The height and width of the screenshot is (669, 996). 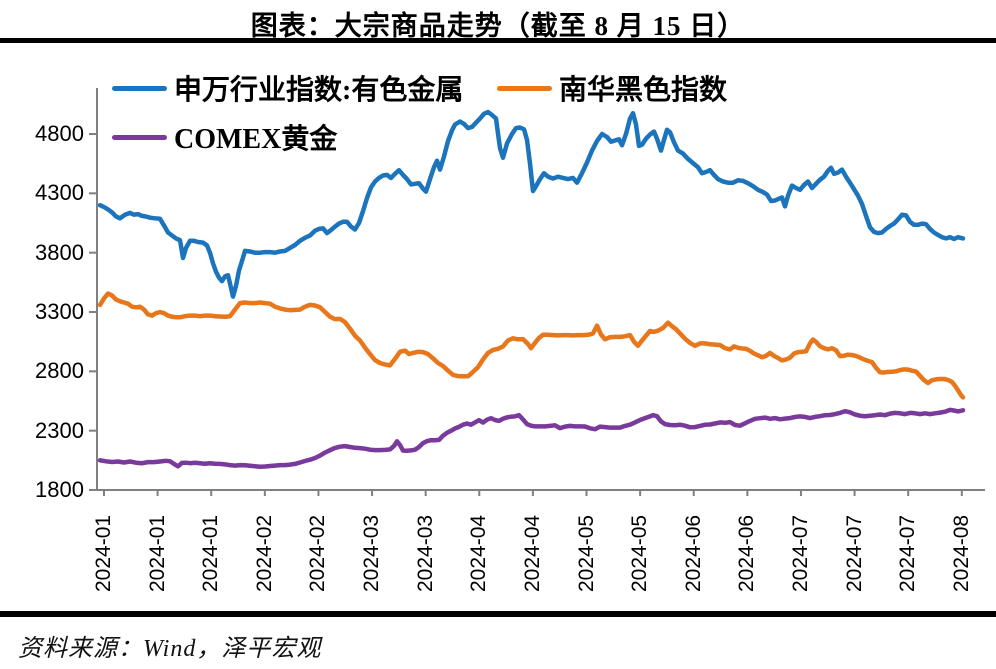 I want to click on legend-label: 申万行业指数:有色金属, so click(x=319, y=90).